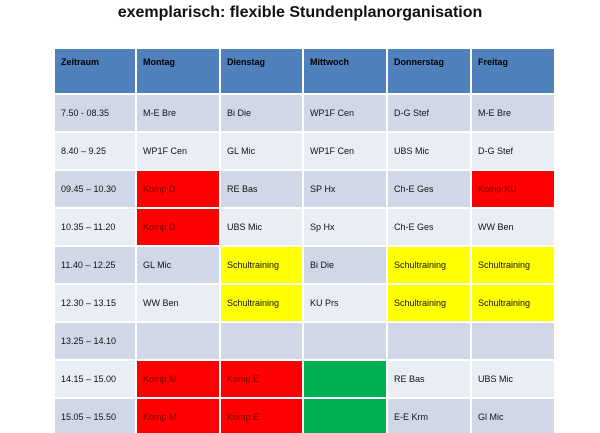 The width and height of the screenshot is (600, 433). What do you see at coordinates (429, 151) in the screenshot?
I see `lesson-cell-donnerstag: UBS Mic` at bounding box center [429, 151].